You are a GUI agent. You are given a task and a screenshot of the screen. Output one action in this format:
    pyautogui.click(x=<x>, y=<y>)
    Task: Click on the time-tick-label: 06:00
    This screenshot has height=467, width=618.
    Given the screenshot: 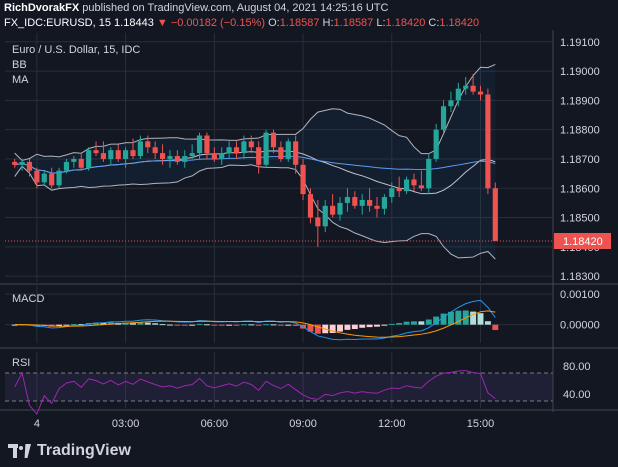 What is the action you would take?
    pyautogui.click(x=215, y=424)
    